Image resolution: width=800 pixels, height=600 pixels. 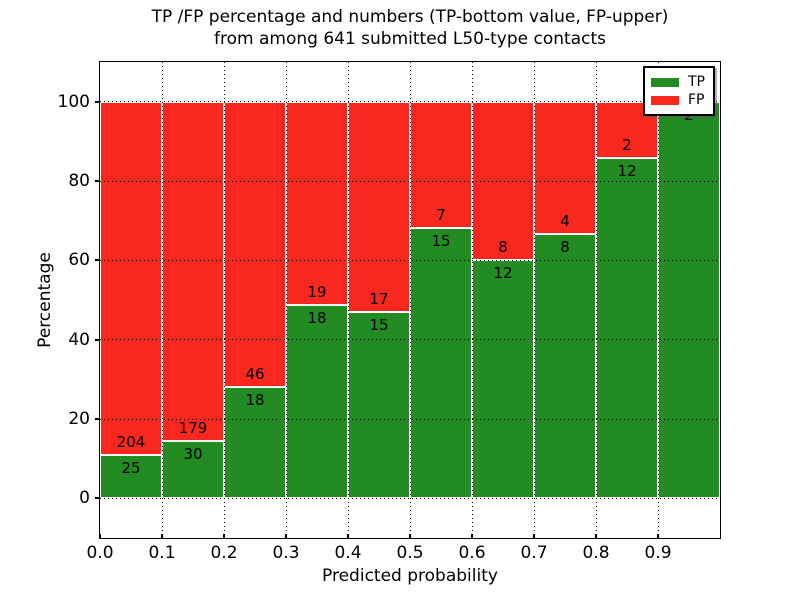 What do you see at coordinates (193, 454) in the screenshot?
I see `tp-count-label: 30` at bounding box center [193, 454].